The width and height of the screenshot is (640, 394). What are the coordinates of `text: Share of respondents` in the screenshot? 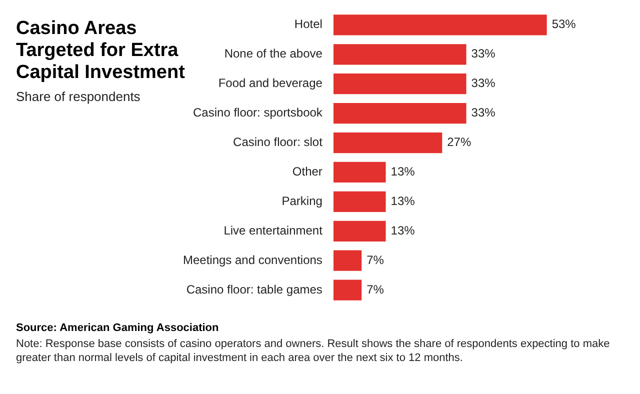 It's located at (78, 96).